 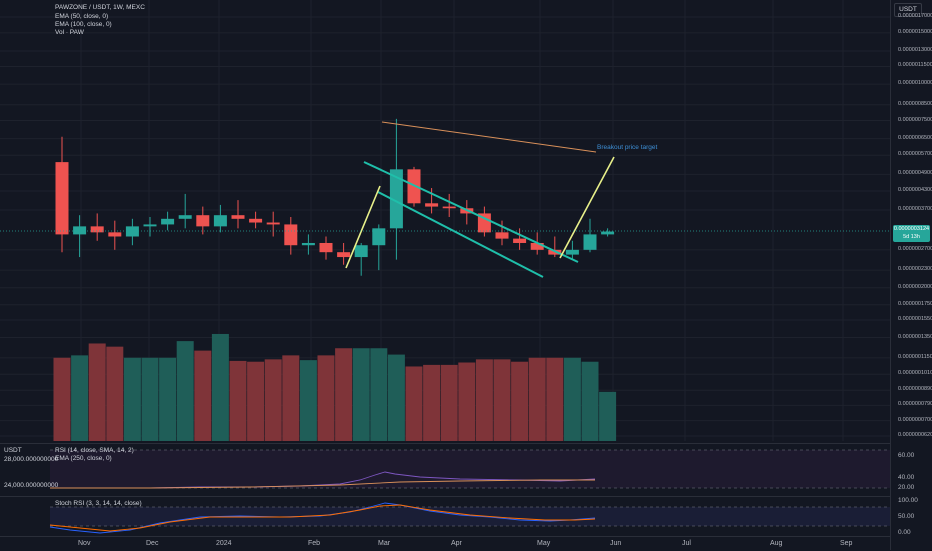 What do you see at coordinates (314, 543) in the screenshot?
I see `time-label-feb: Feb` at bounding box center [314, 543].